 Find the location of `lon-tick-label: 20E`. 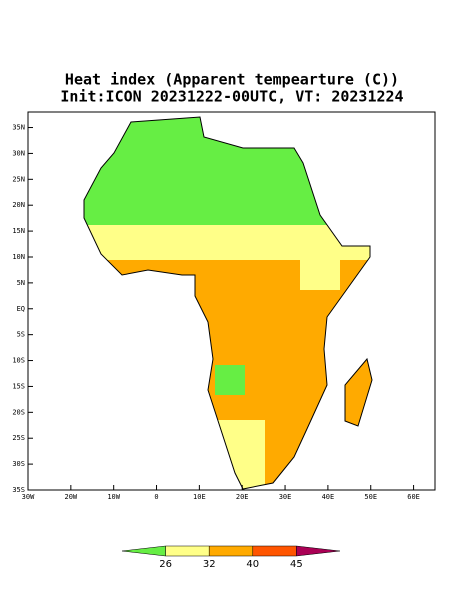

lon-tick-label: 20E is located at coordinates (242, 497).